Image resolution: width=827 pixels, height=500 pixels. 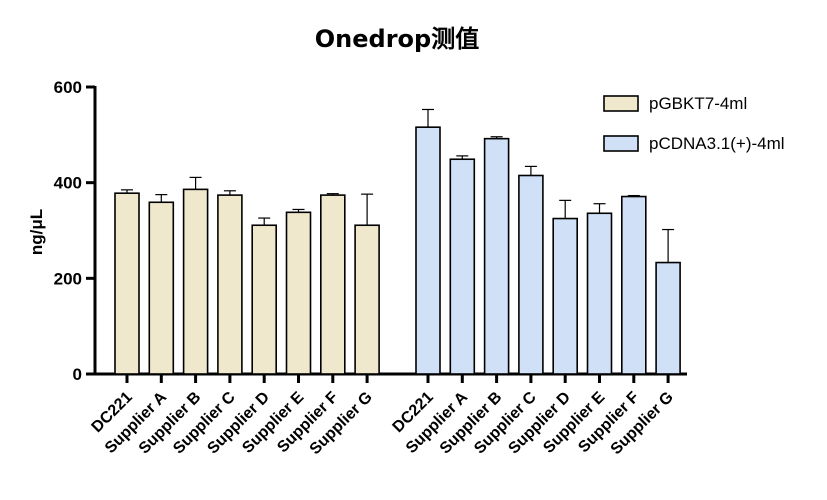 What do you see at coordinates (397, 39) in the screenshot?
I see `chart-title: Onedrop测值` at bounding box center [397, 39].